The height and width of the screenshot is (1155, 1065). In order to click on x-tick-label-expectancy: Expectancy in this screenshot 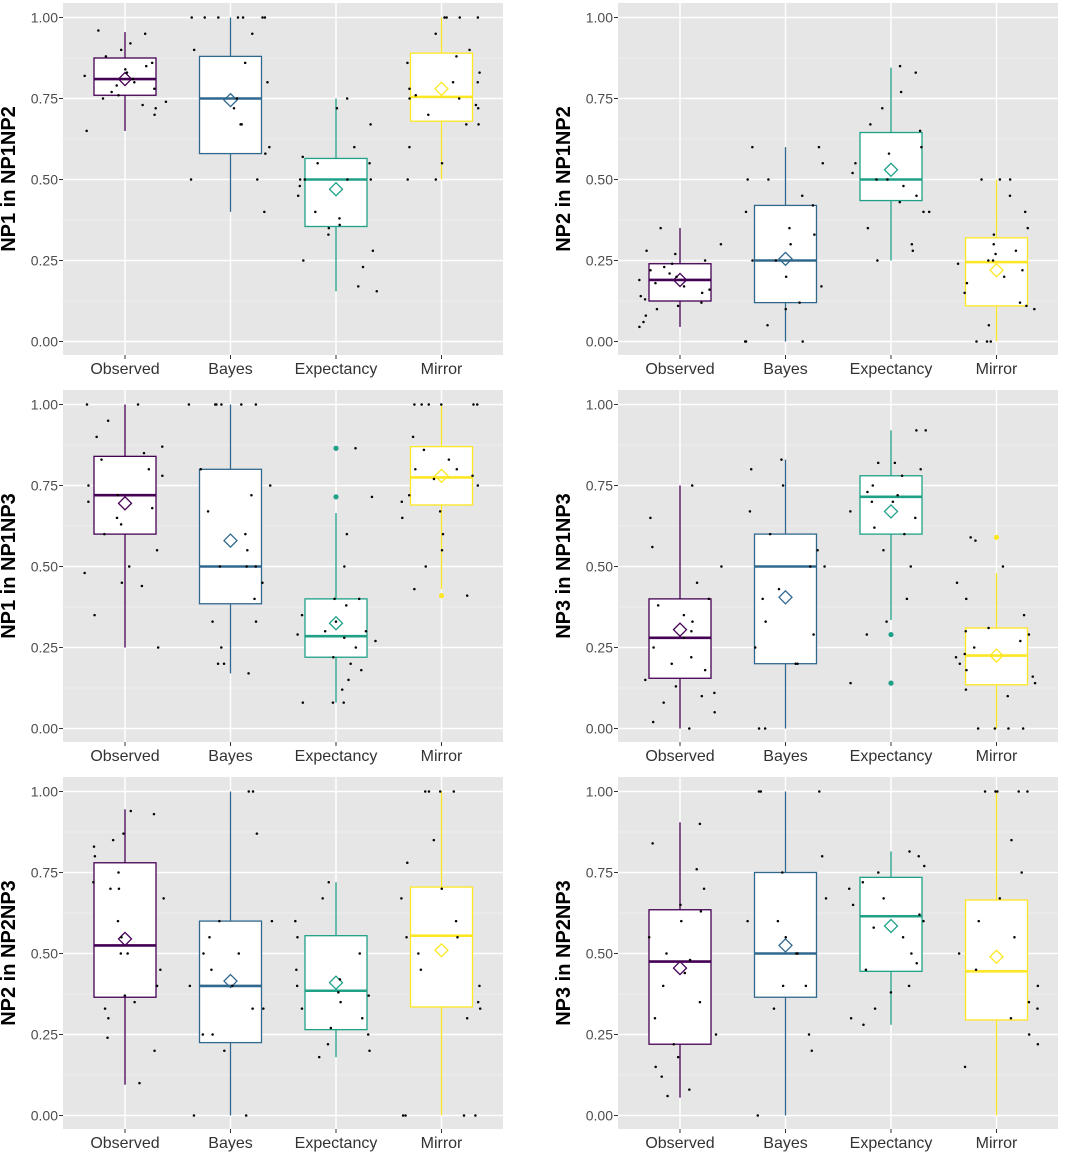, I will do `click(336, 756)`.